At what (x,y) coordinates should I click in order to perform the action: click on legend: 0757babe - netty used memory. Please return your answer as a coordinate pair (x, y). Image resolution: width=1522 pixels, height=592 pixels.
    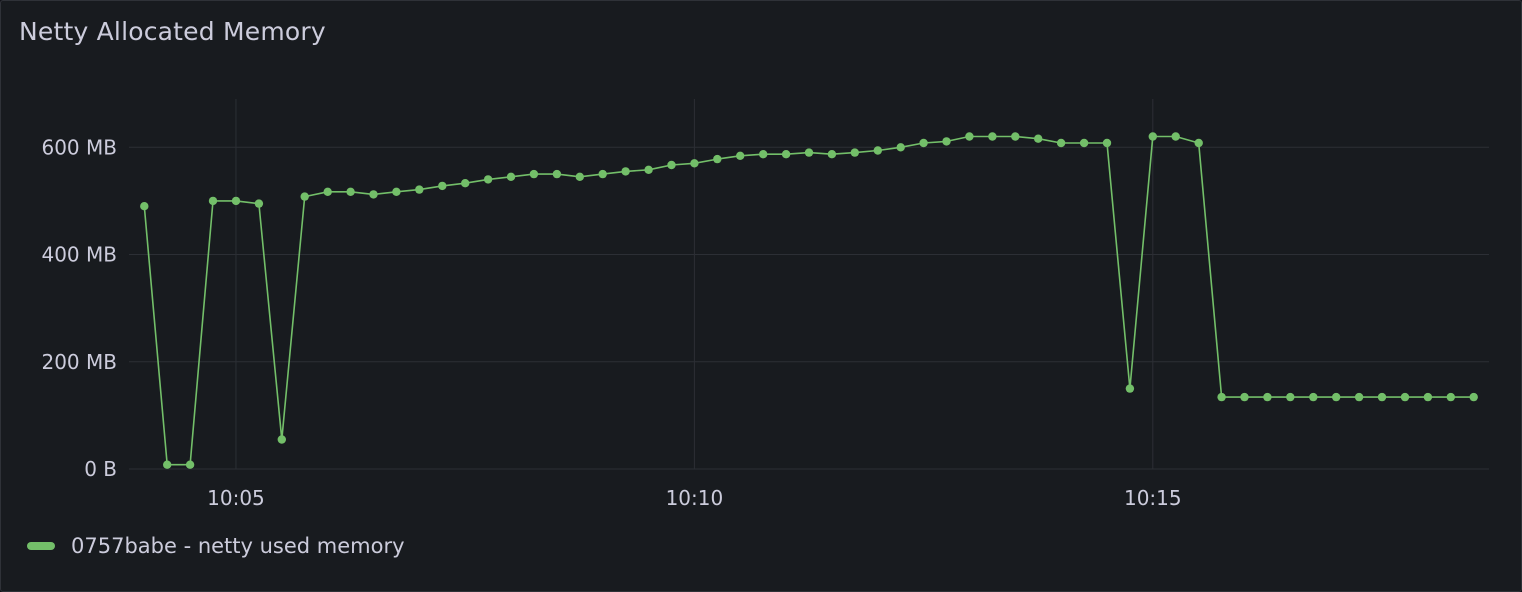
    Looking at the image, I should click on (216, 546).